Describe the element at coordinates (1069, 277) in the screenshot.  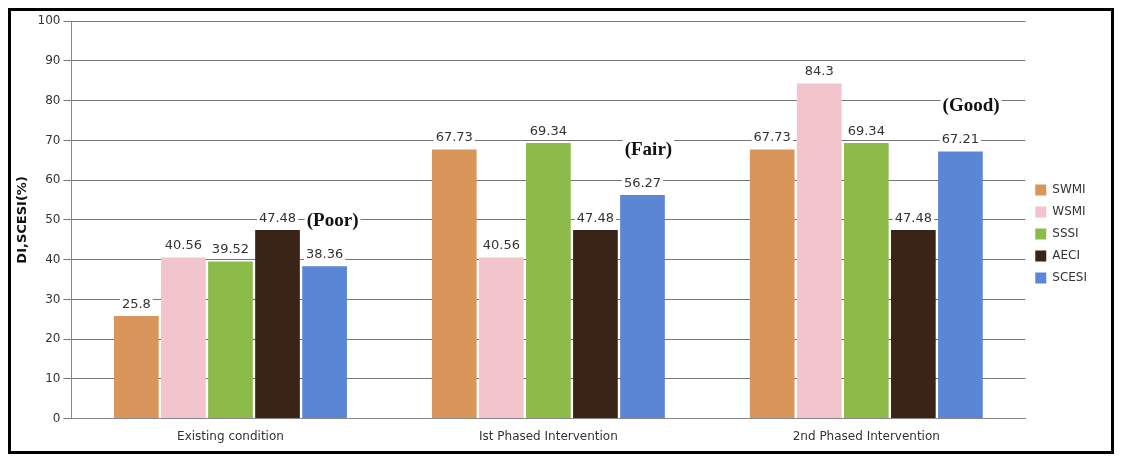
I see `legend-label: SCESI` at that location.